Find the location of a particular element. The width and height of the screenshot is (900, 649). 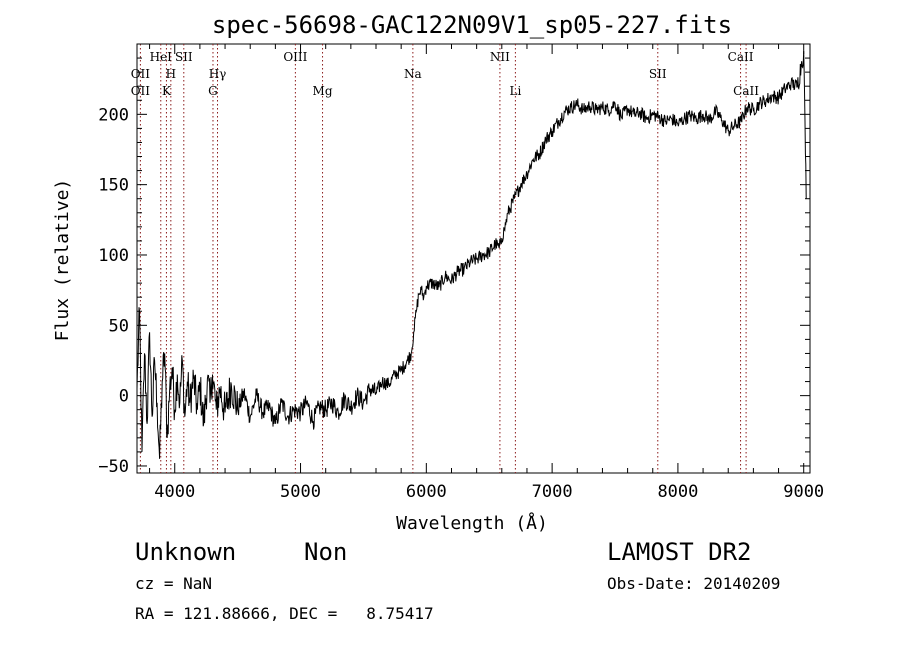

y-tick-label: 0 is located at coordinates (124, 397).